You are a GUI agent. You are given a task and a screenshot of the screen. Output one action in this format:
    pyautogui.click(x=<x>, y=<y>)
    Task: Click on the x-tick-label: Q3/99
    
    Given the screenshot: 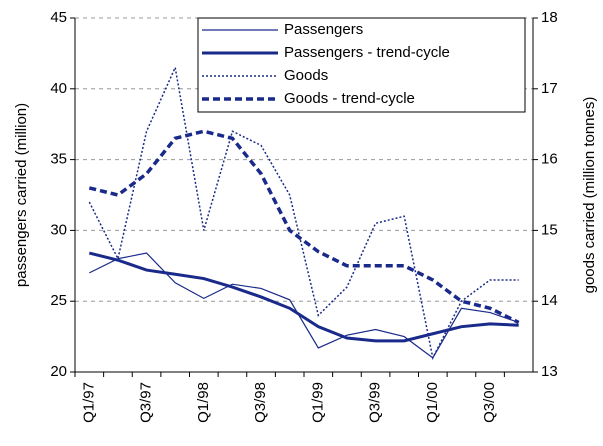 What is the action you would take?
    pyautogui.click(x=375, y=402)
    